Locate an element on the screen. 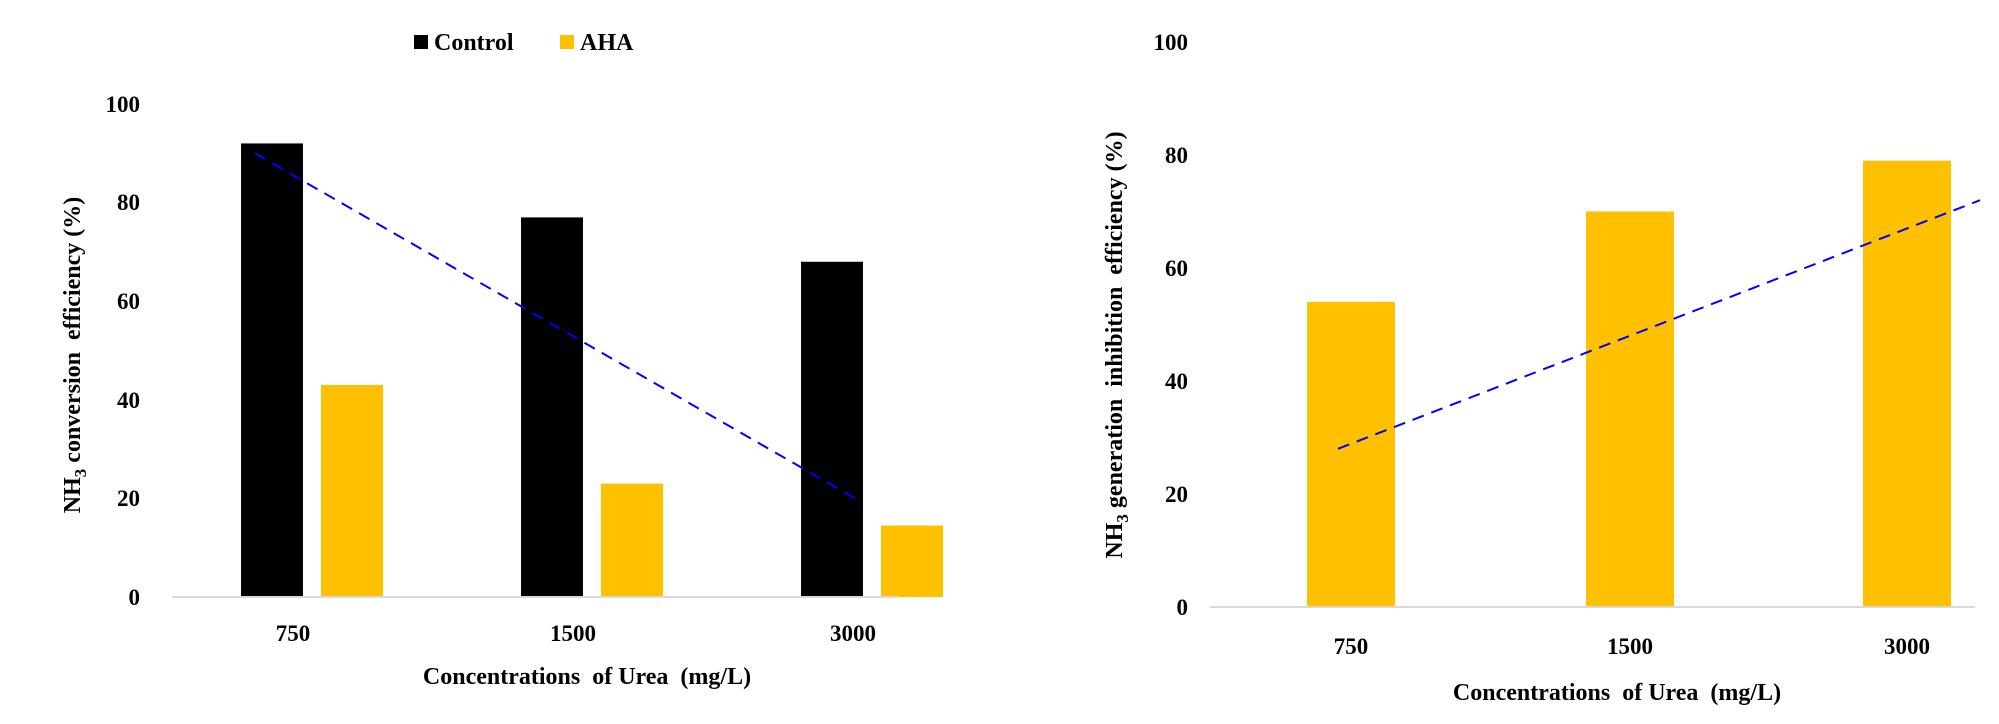  y-axis-title: NH3 generation inhibition efficiency (%) is located at coordinates (1117, 344).